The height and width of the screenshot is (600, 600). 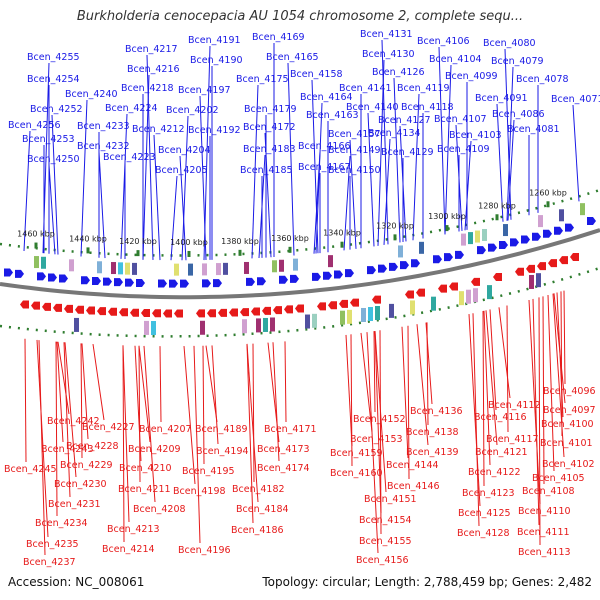 What do you see at coordinates (214, 40) in the screenshot?
I see `forward-gene-label: Bcen_4191` at bounding box center [214, 40].